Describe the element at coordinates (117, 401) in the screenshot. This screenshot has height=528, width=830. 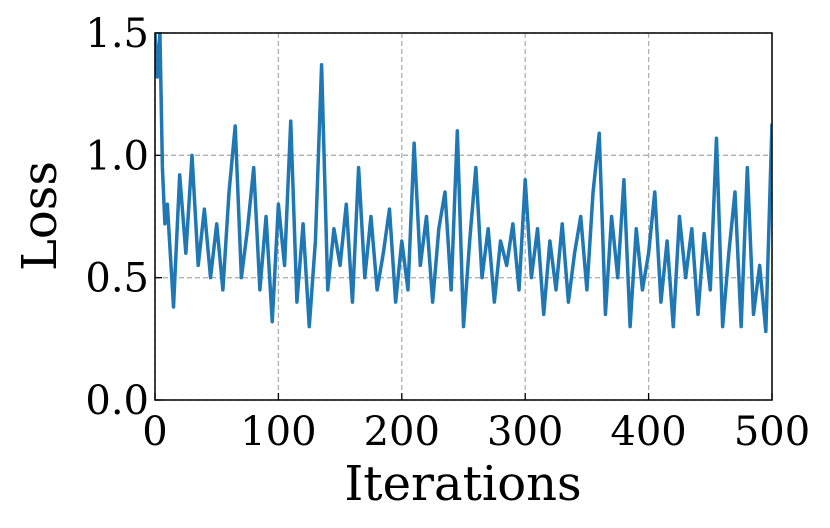
I see `y-tick-label: 0.0` at that location.